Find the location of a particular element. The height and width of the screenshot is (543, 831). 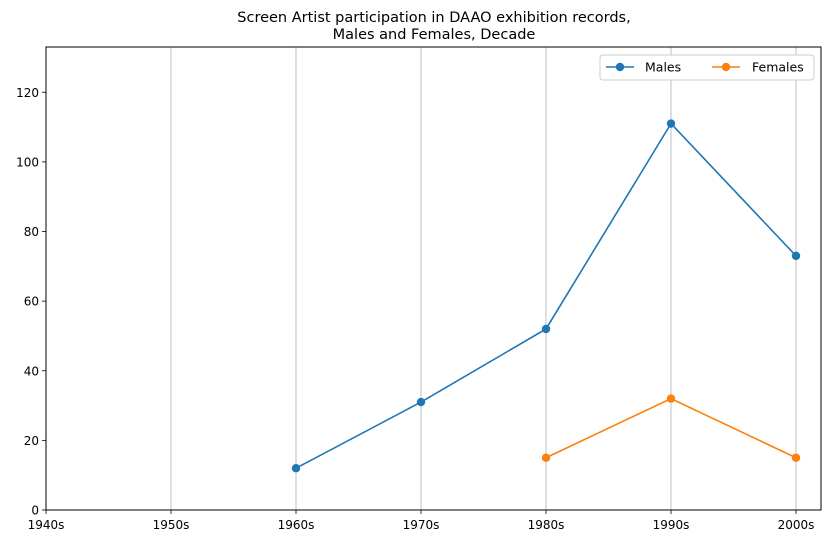

legend-females-label: Females is located at coordinates (778, 67).